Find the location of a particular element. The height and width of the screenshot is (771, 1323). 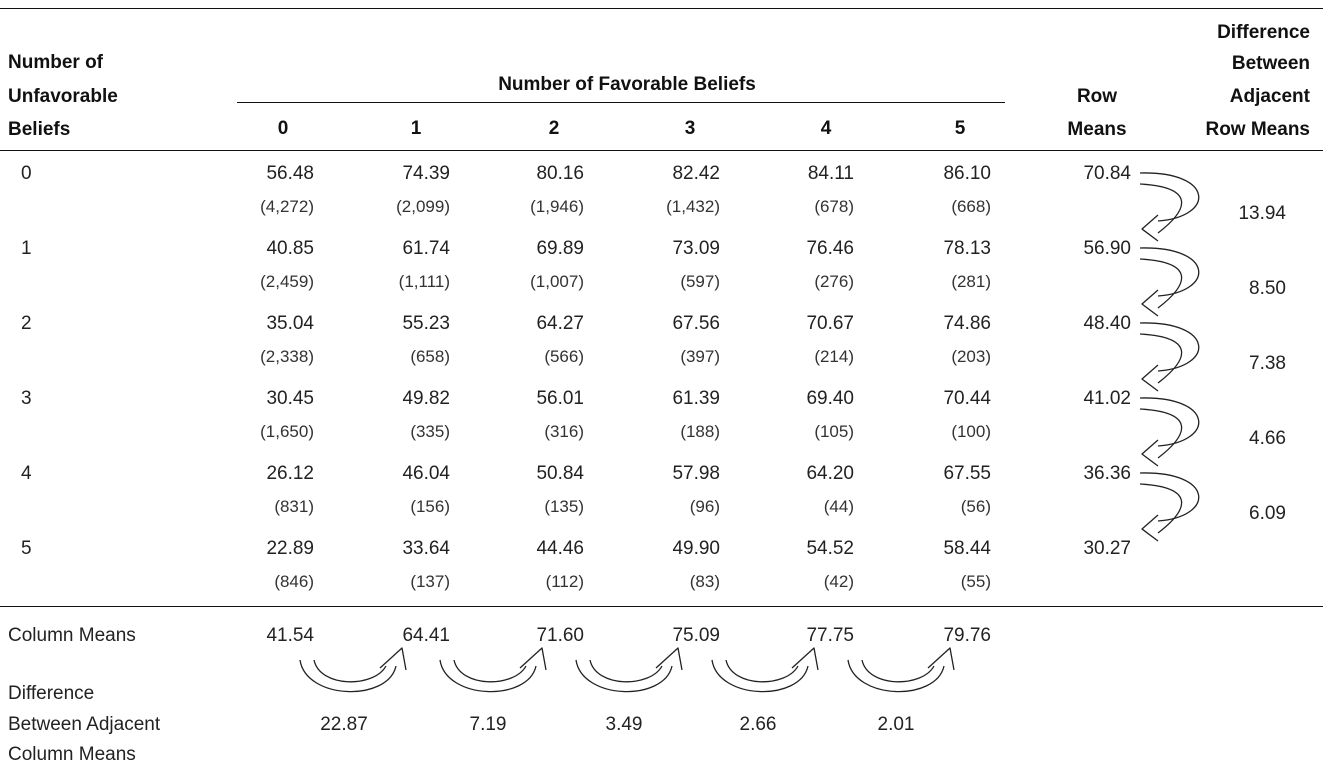

row-difference: 4.66 is located at coordinates (1267, 438).